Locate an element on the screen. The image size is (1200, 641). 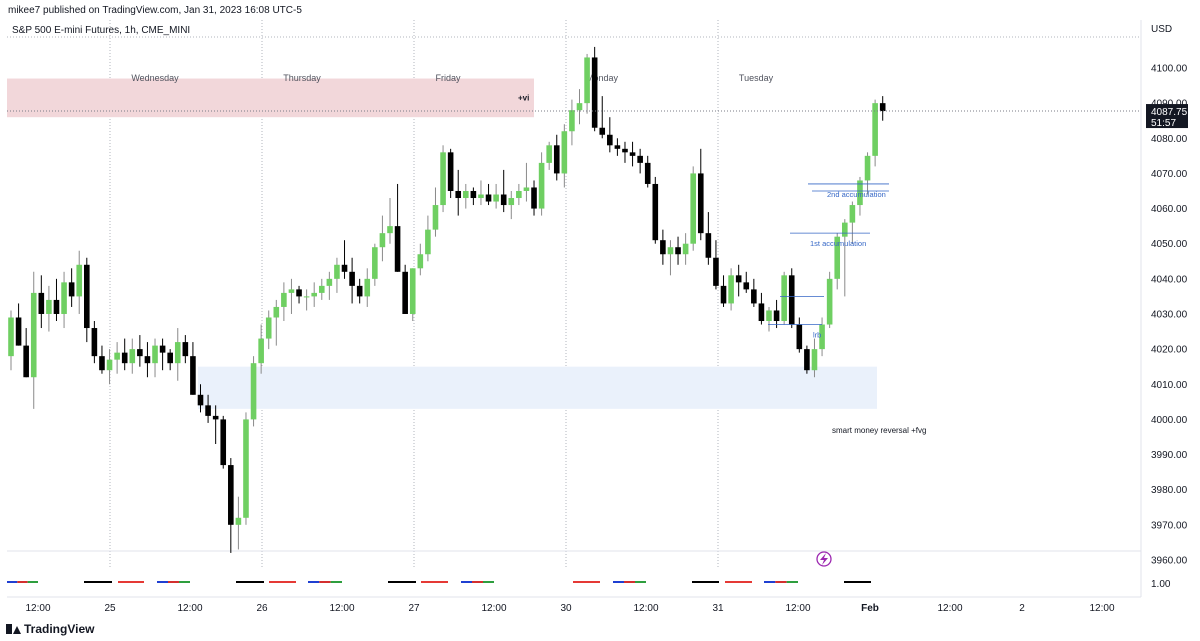
time-tick: 26 is located at coordinates (262, 608).